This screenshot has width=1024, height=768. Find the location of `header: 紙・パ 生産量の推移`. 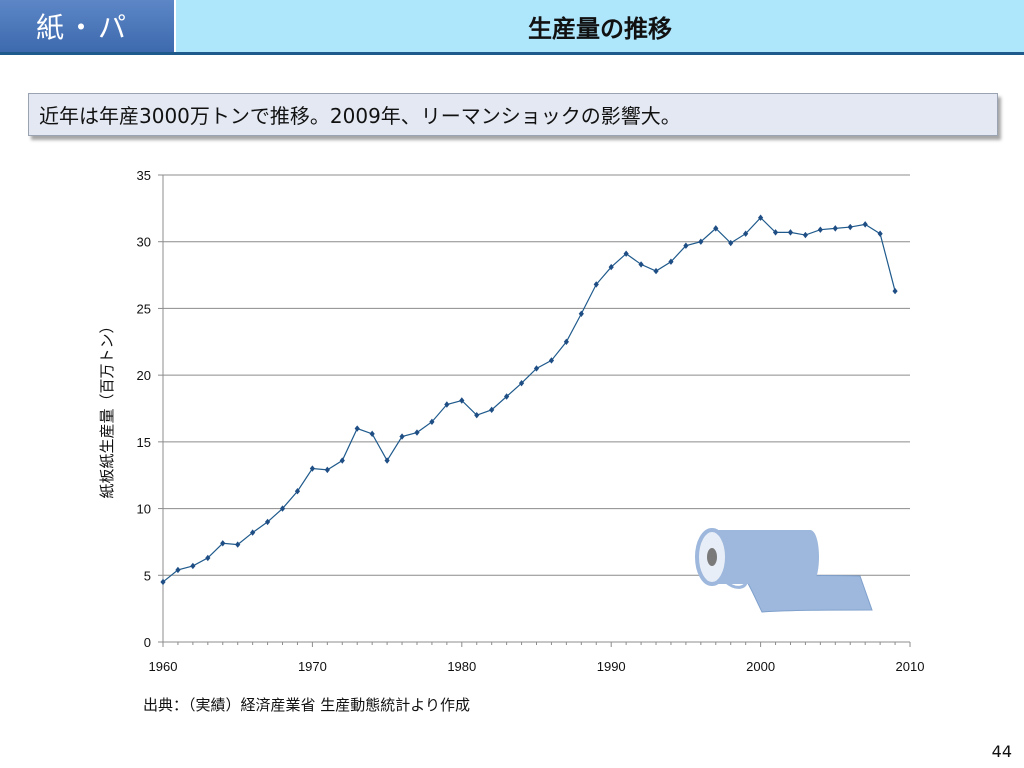

header: 紙・パ 生産量の推移 is located at coordinates (512, 27).